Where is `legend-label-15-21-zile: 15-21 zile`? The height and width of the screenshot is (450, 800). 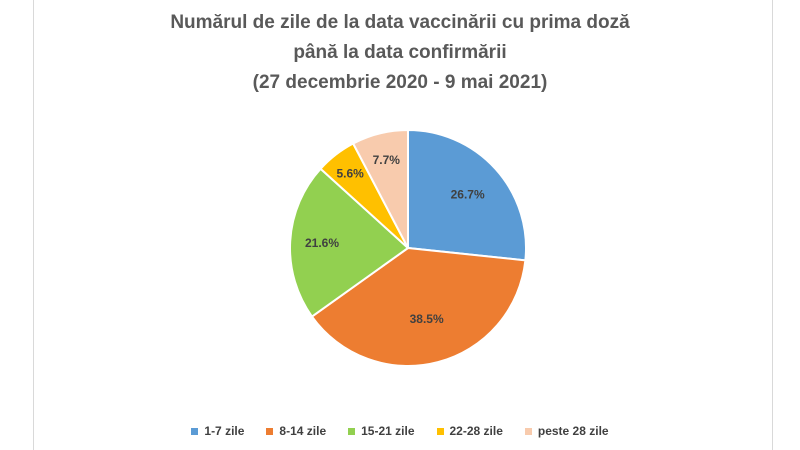 legend-label-15-21-zile: 15-21 zile is located at coordinates (388, 431).